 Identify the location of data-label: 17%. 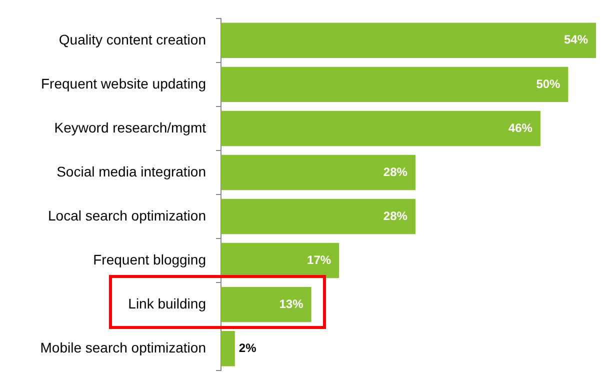
(319, 259).